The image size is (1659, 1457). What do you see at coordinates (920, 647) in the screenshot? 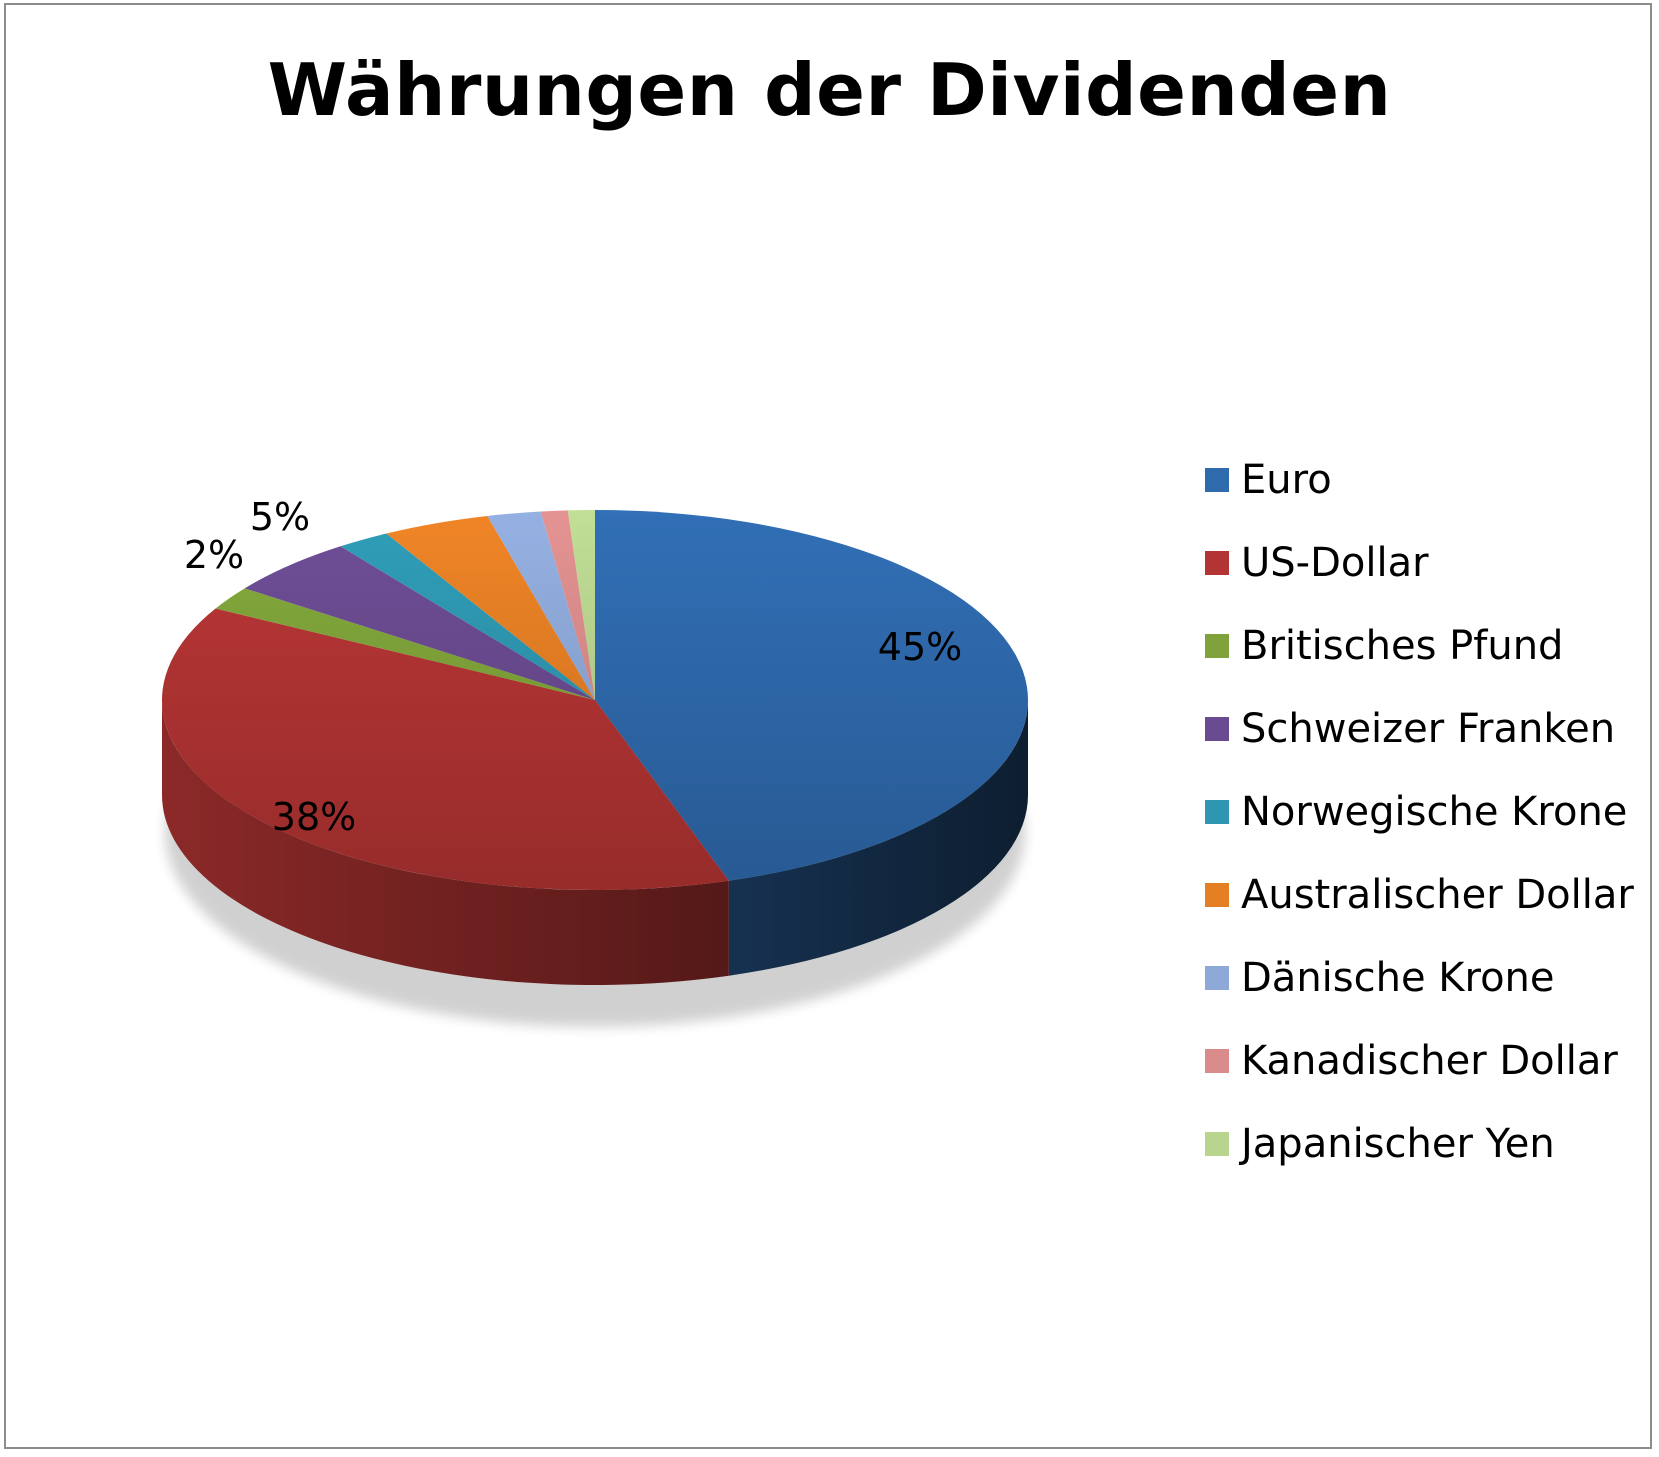
I see `data-label-euro: 45%` at bounding box center [920, 647].